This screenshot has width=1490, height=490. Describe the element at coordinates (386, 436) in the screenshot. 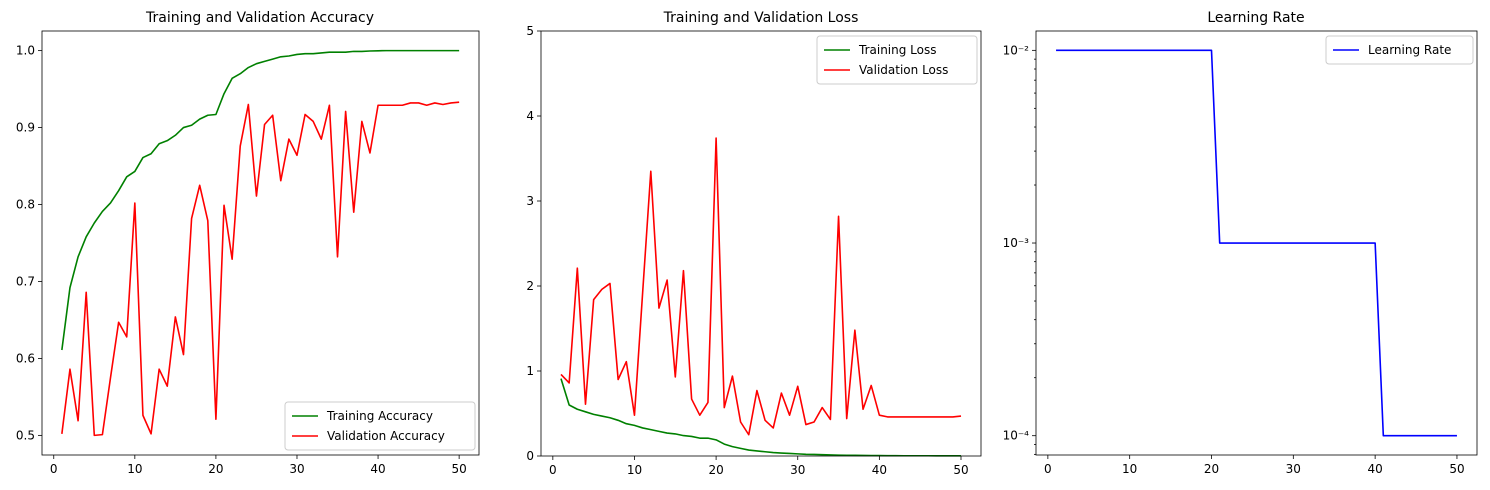

I see `legend-label: Validation Accuracy` at that location.